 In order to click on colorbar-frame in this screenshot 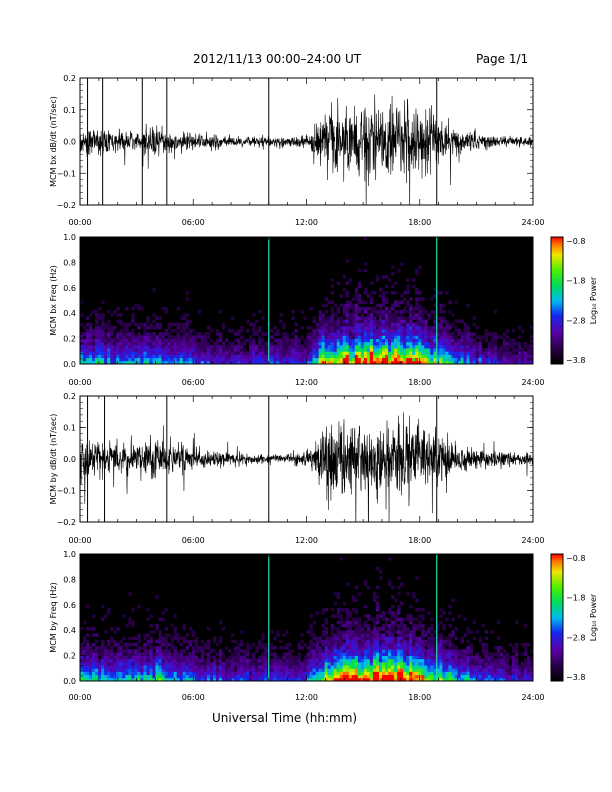, I will do `click(557, 617)`.